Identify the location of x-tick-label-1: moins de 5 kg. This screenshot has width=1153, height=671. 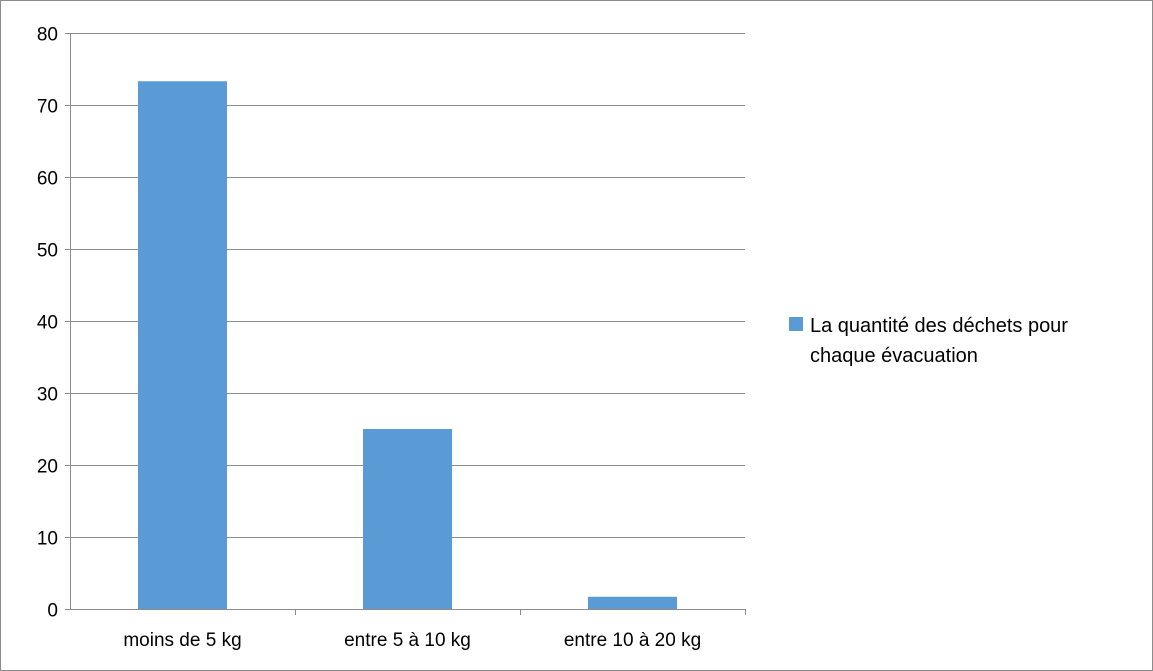
(182, 640).